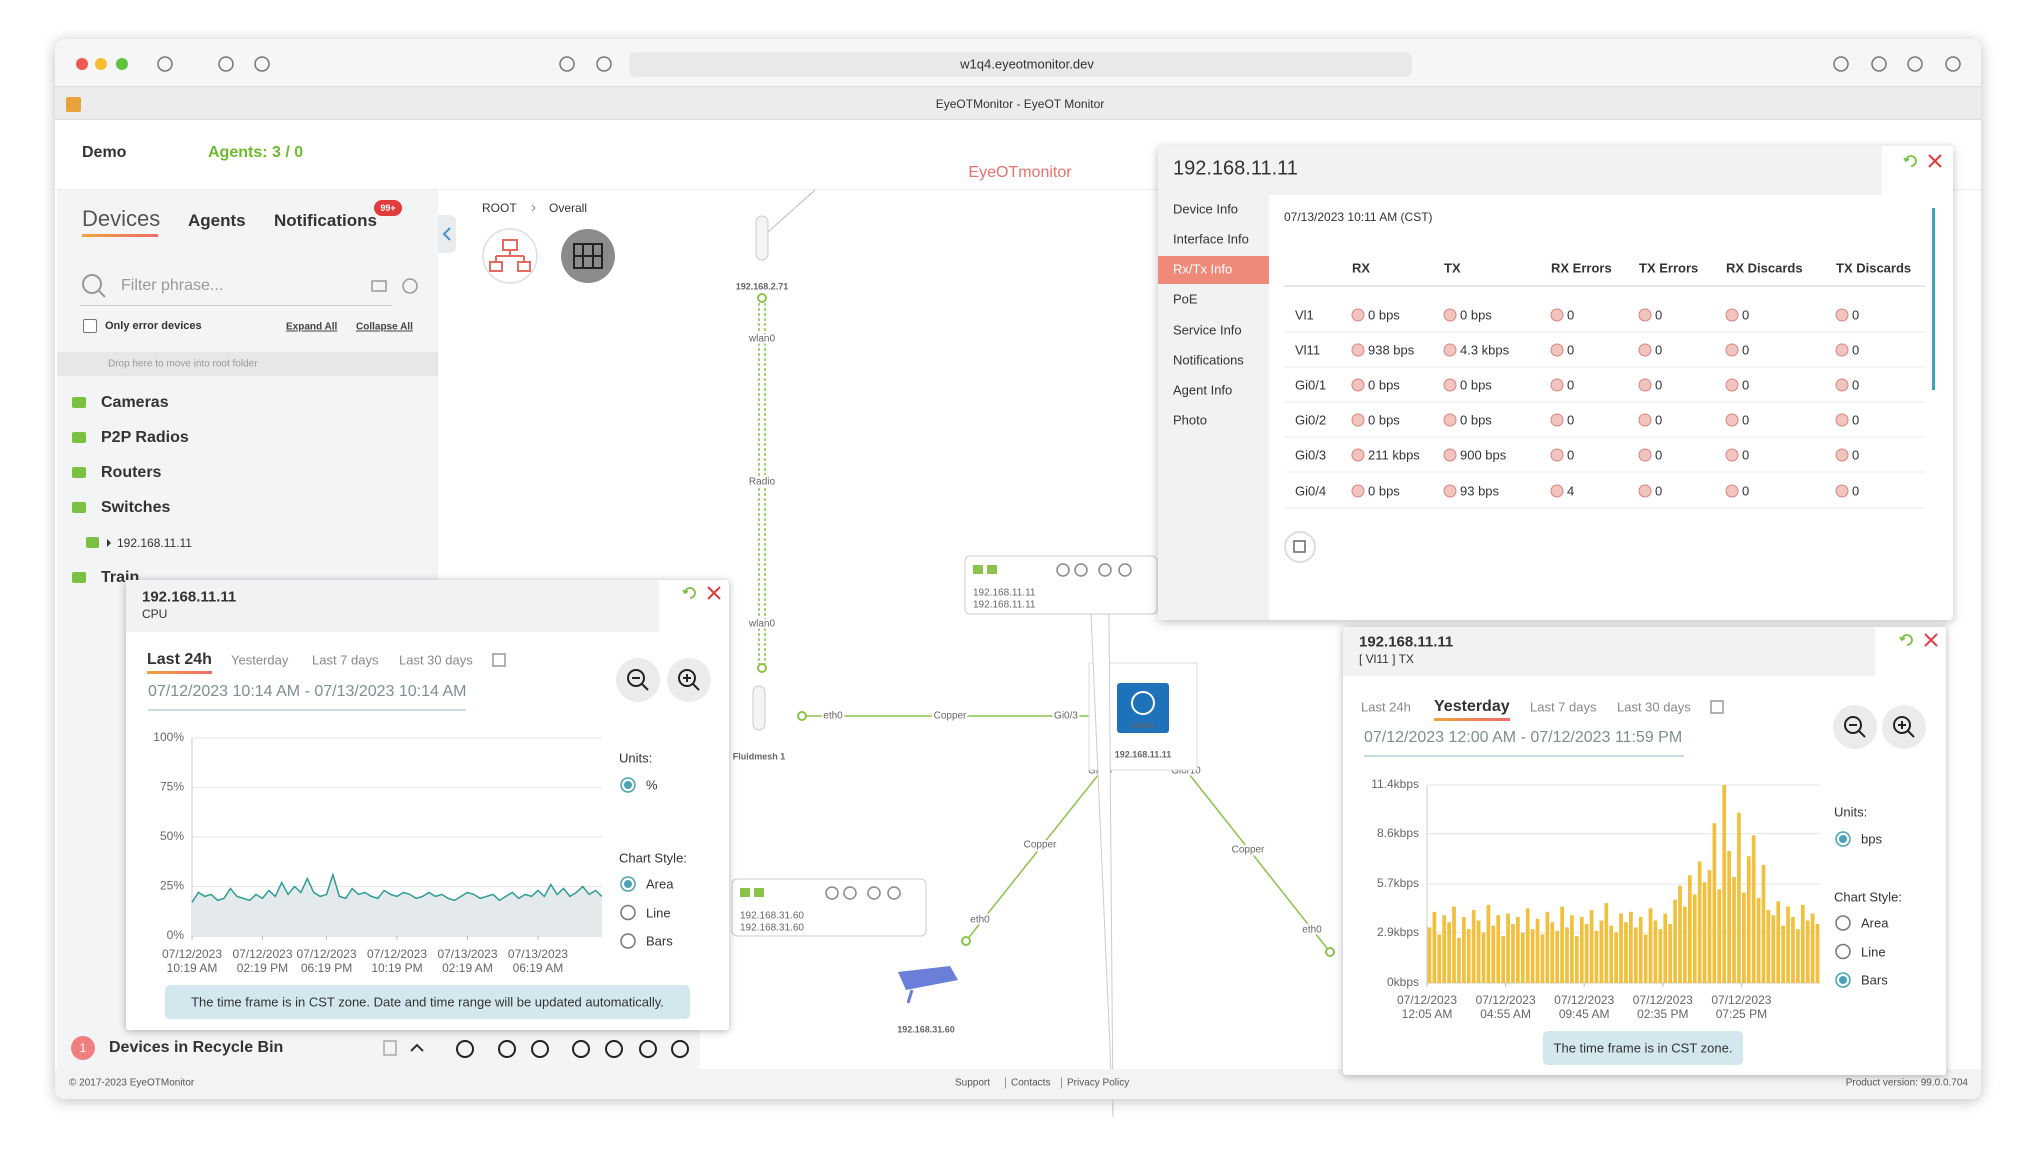 The width and height of the screenshot is (2027, 1167). I want to click on panel-header, so click(392, 606).